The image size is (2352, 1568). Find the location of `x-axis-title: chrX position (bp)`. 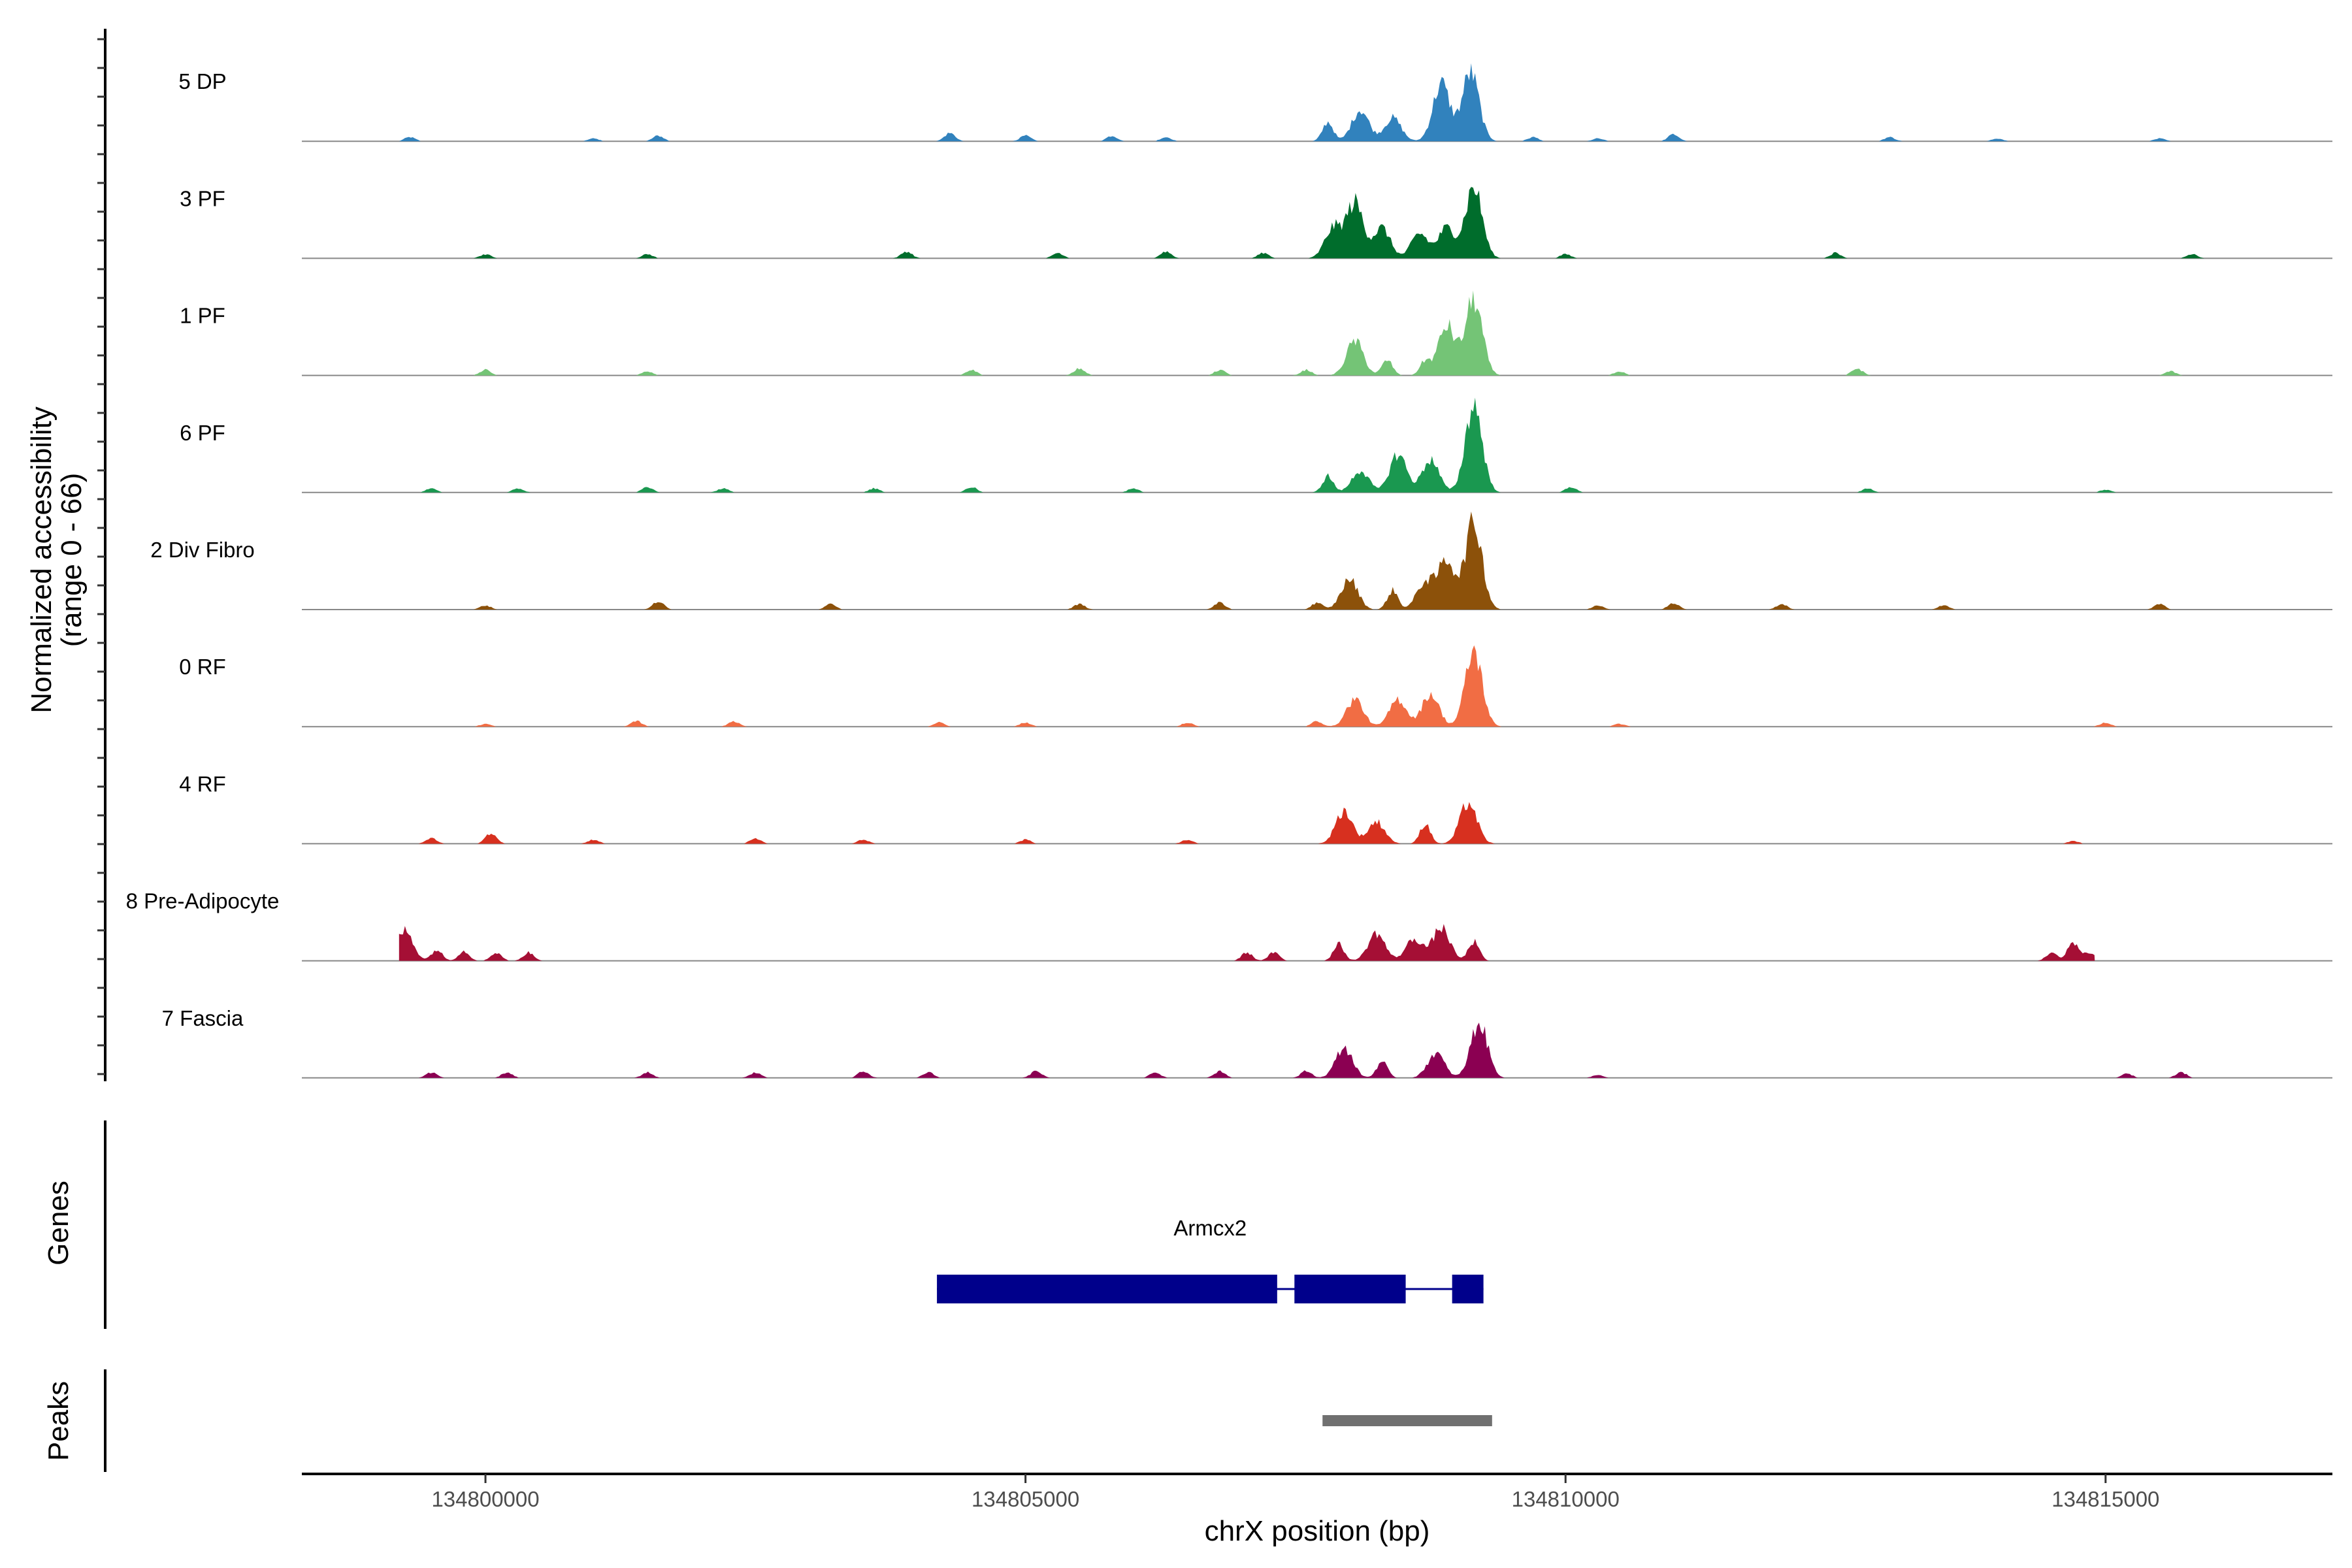

x-axis-title: chrX position (bp) is located at coordinates (1317, 1531).